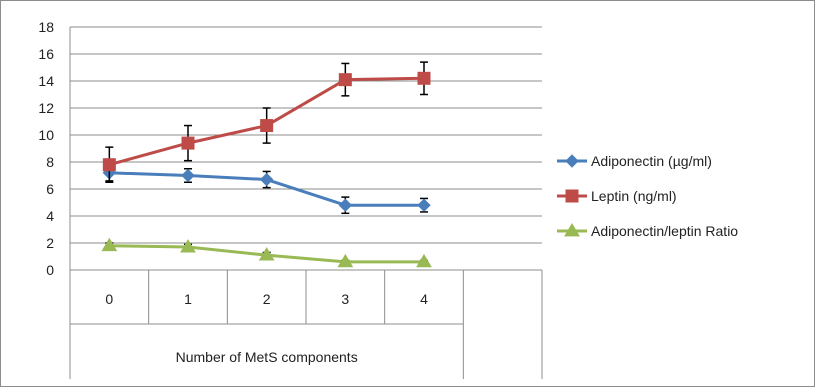 This screenshot has height=391, width=815. I want to click on y-tick-label: 6, so click(50, 189).